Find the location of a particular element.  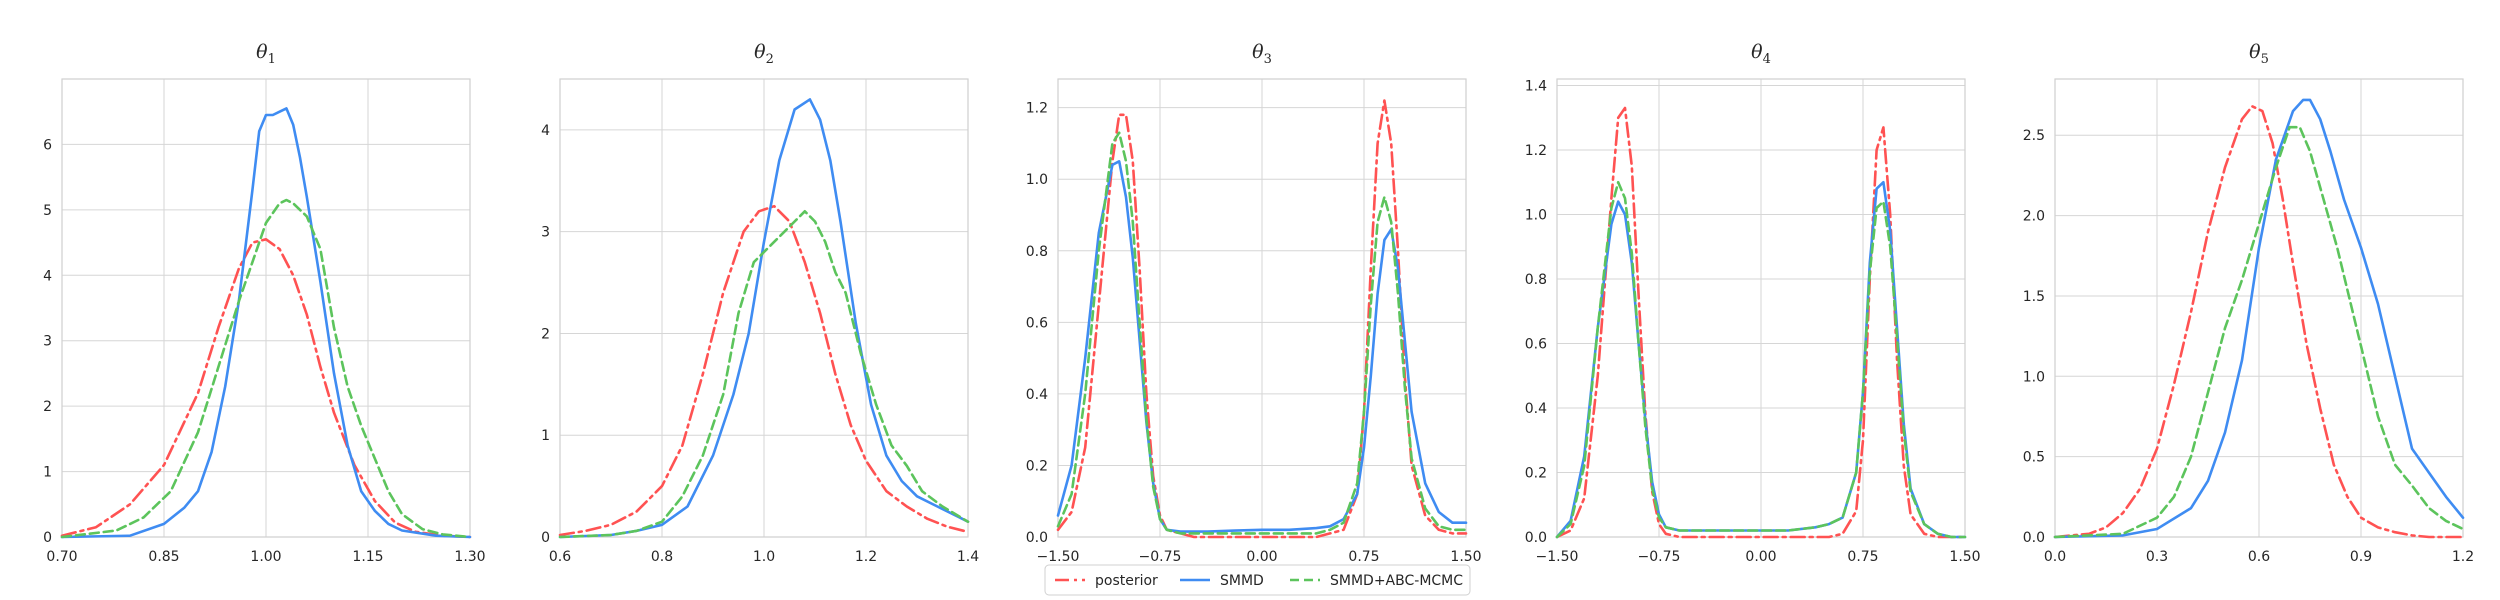

panel-title: θ2 is located at coordinates (764, 54).